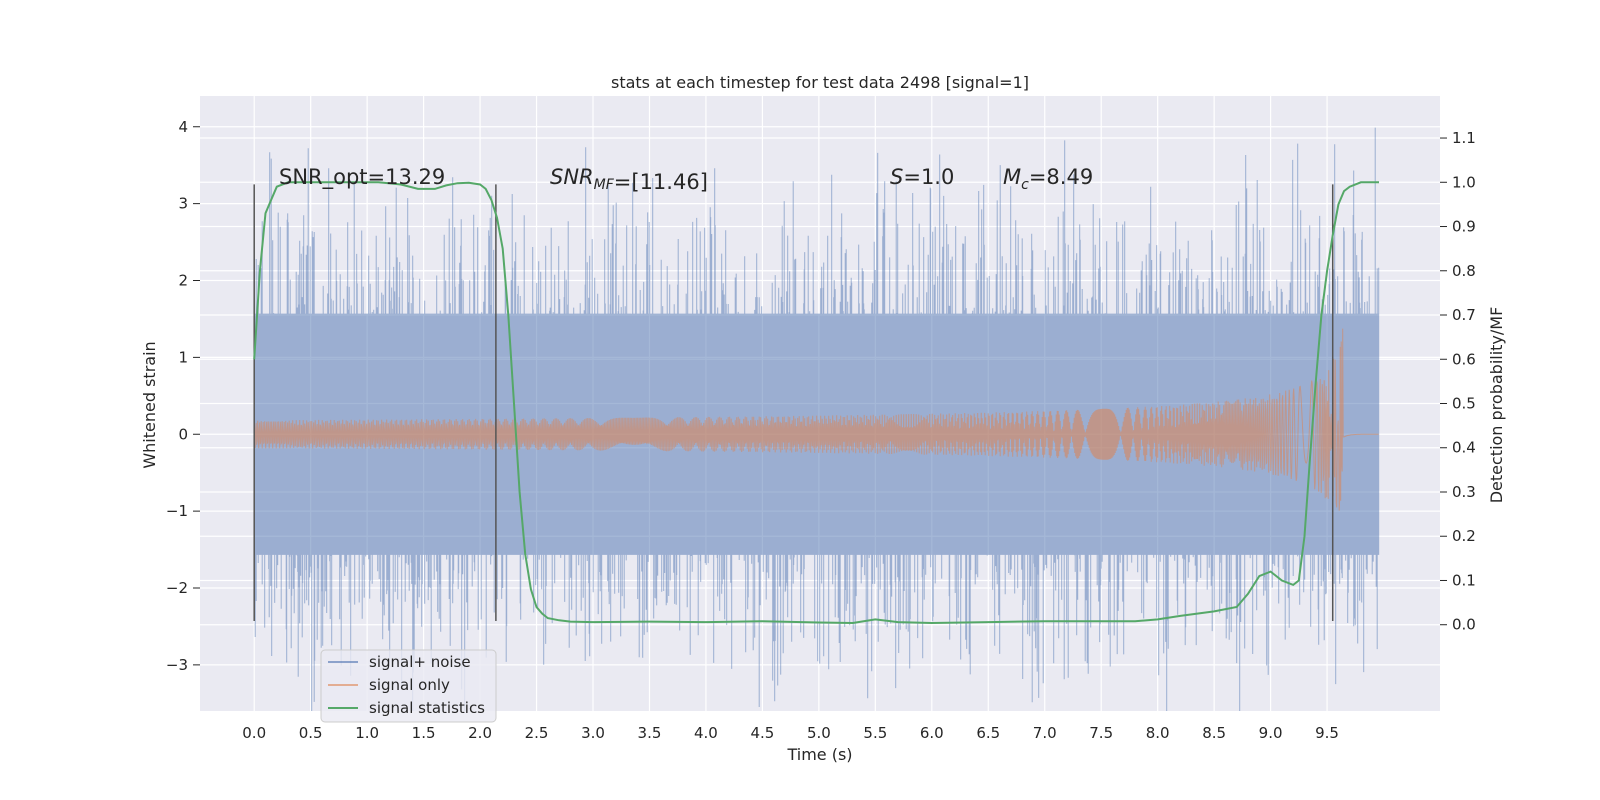 This screenshot has width=1600, height=800. I want to click on y2-tick-label: 0.6, so click(1464, 359).